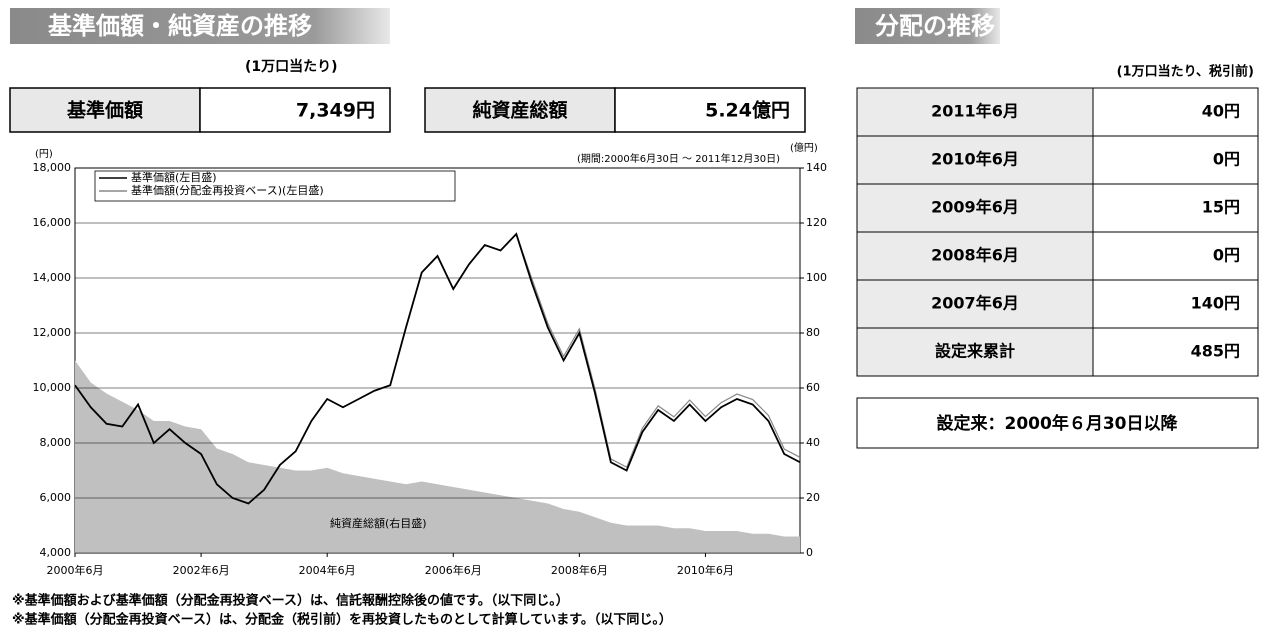  Describe the element at coordinates (813, 332) in the screenshot. I see `y2-tick-label: 80` at that location.